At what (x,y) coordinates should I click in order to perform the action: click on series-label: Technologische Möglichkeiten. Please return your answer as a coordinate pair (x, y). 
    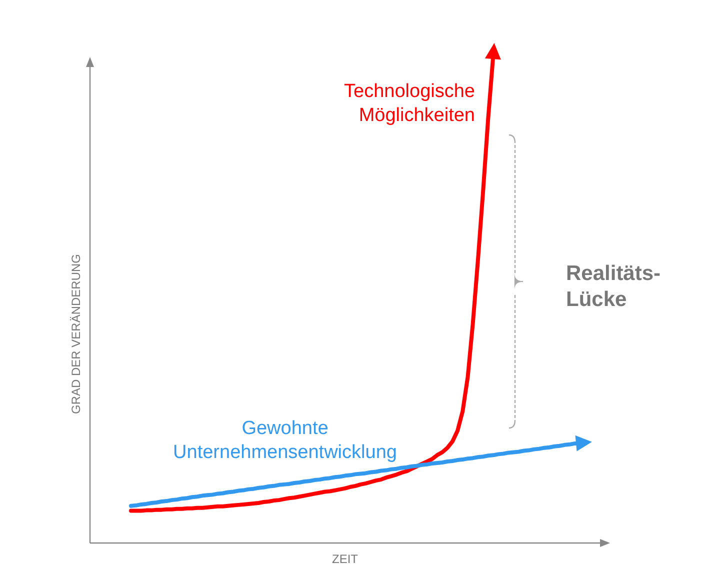
    Looking at the image, I should click on (409, 103).